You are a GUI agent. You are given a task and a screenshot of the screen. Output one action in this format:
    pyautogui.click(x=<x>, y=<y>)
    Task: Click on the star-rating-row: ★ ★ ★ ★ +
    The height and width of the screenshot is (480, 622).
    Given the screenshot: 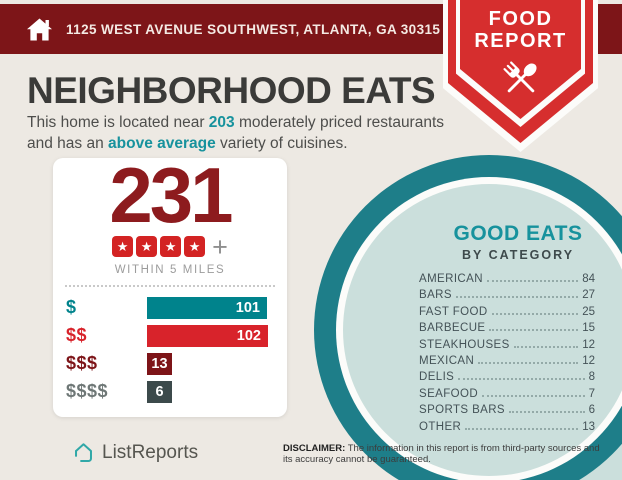 What is the action you would take?
    pyautogui.click(x=170, y=246)
    